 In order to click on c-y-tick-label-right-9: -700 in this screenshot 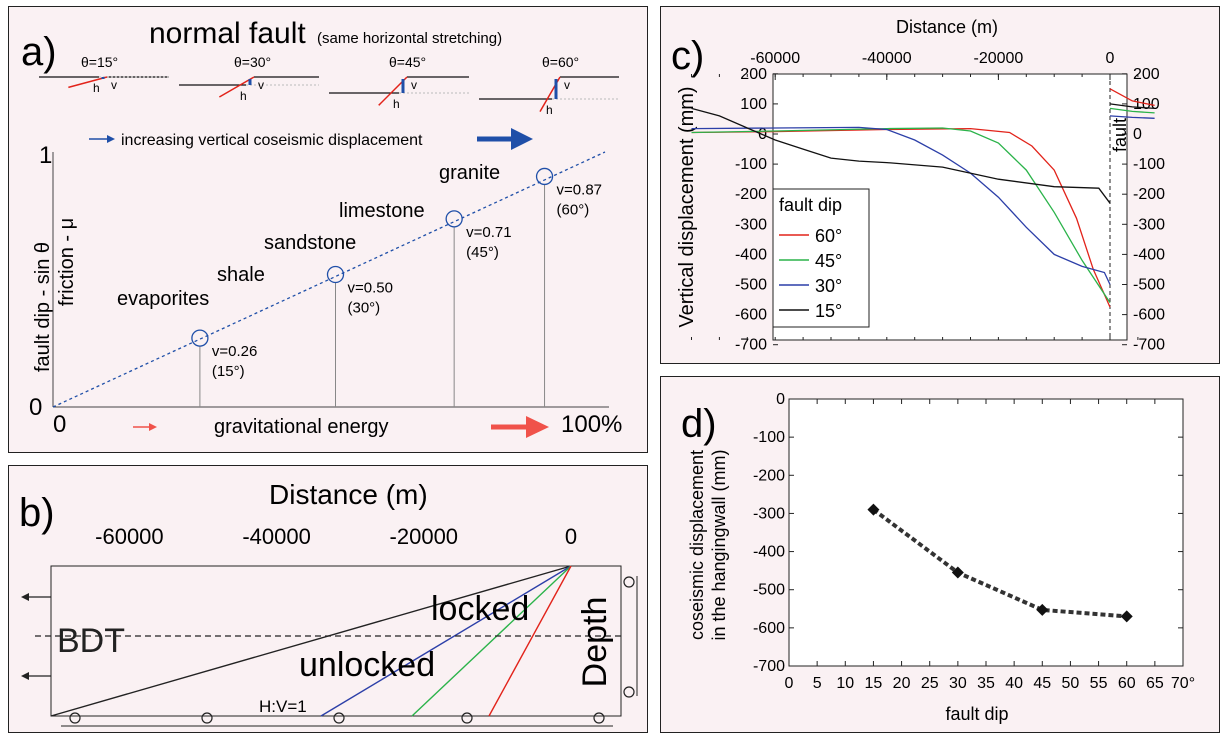, I will do `click(1149, 345)`.